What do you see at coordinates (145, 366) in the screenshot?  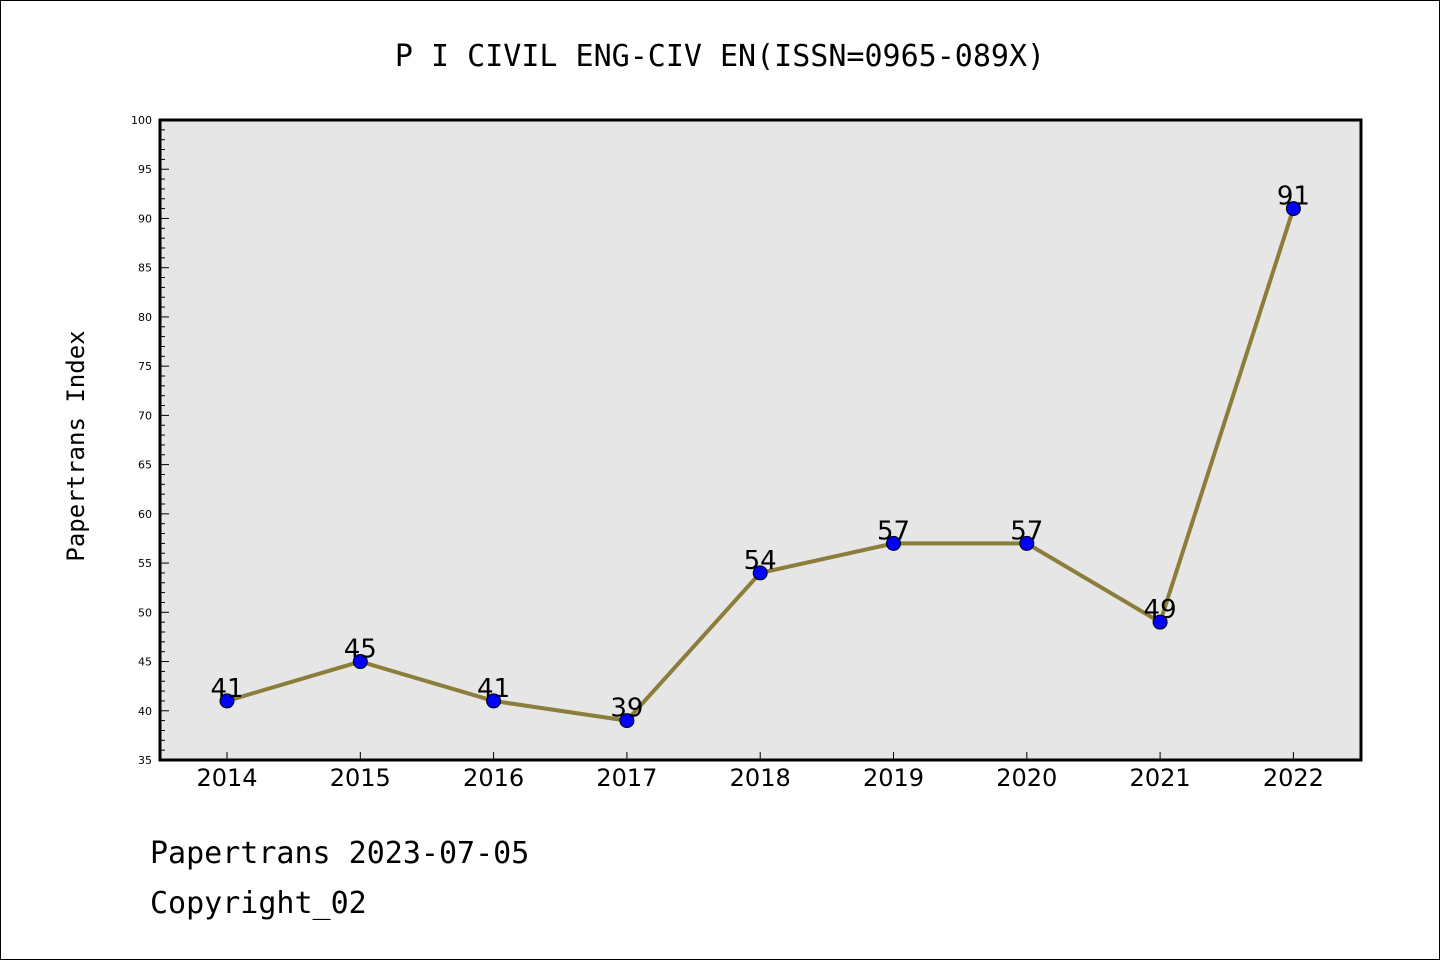 I see `y-tick-label: 75` at bounding box center [145, 366].